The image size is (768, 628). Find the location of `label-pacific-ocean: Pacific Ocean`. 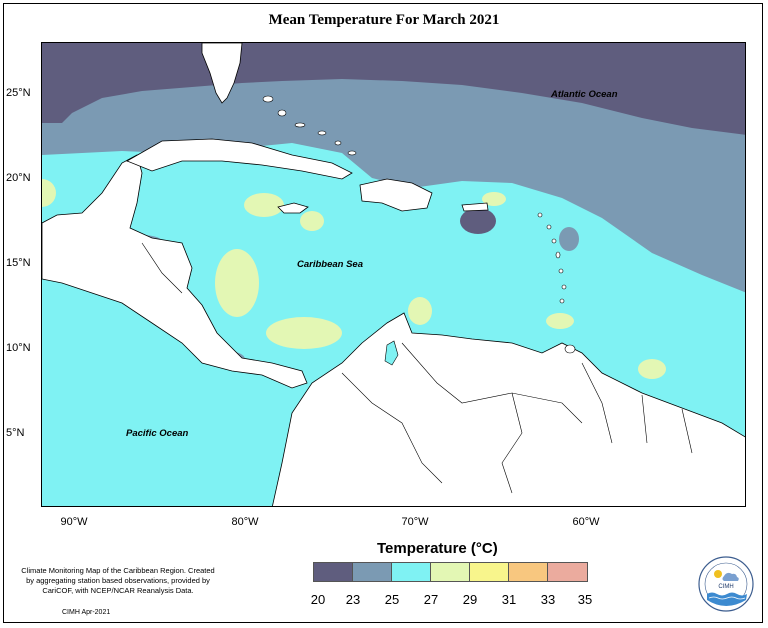

label-pacific-ocean: Pacific Ocean is located at coordinates (157, 433).